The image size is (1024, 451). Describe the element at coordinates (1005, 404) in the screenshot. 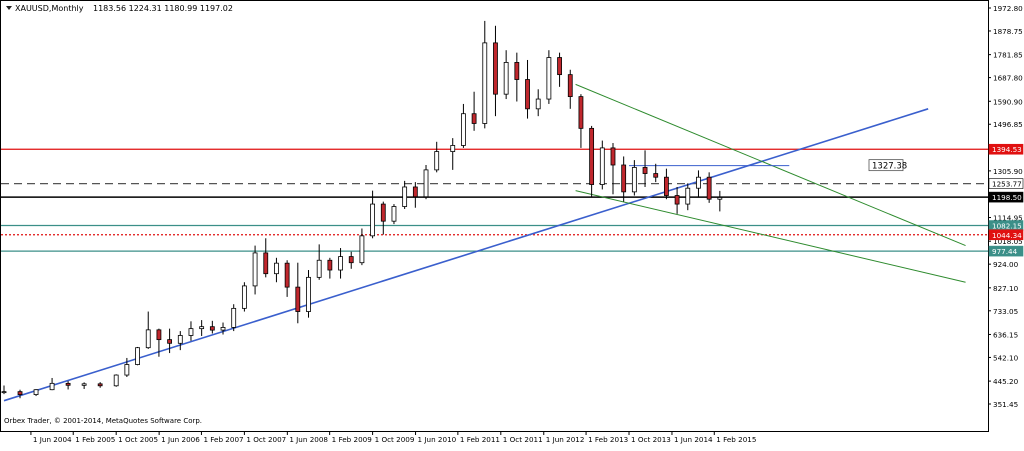

I see `y-tick-label: 351.45` at that location.